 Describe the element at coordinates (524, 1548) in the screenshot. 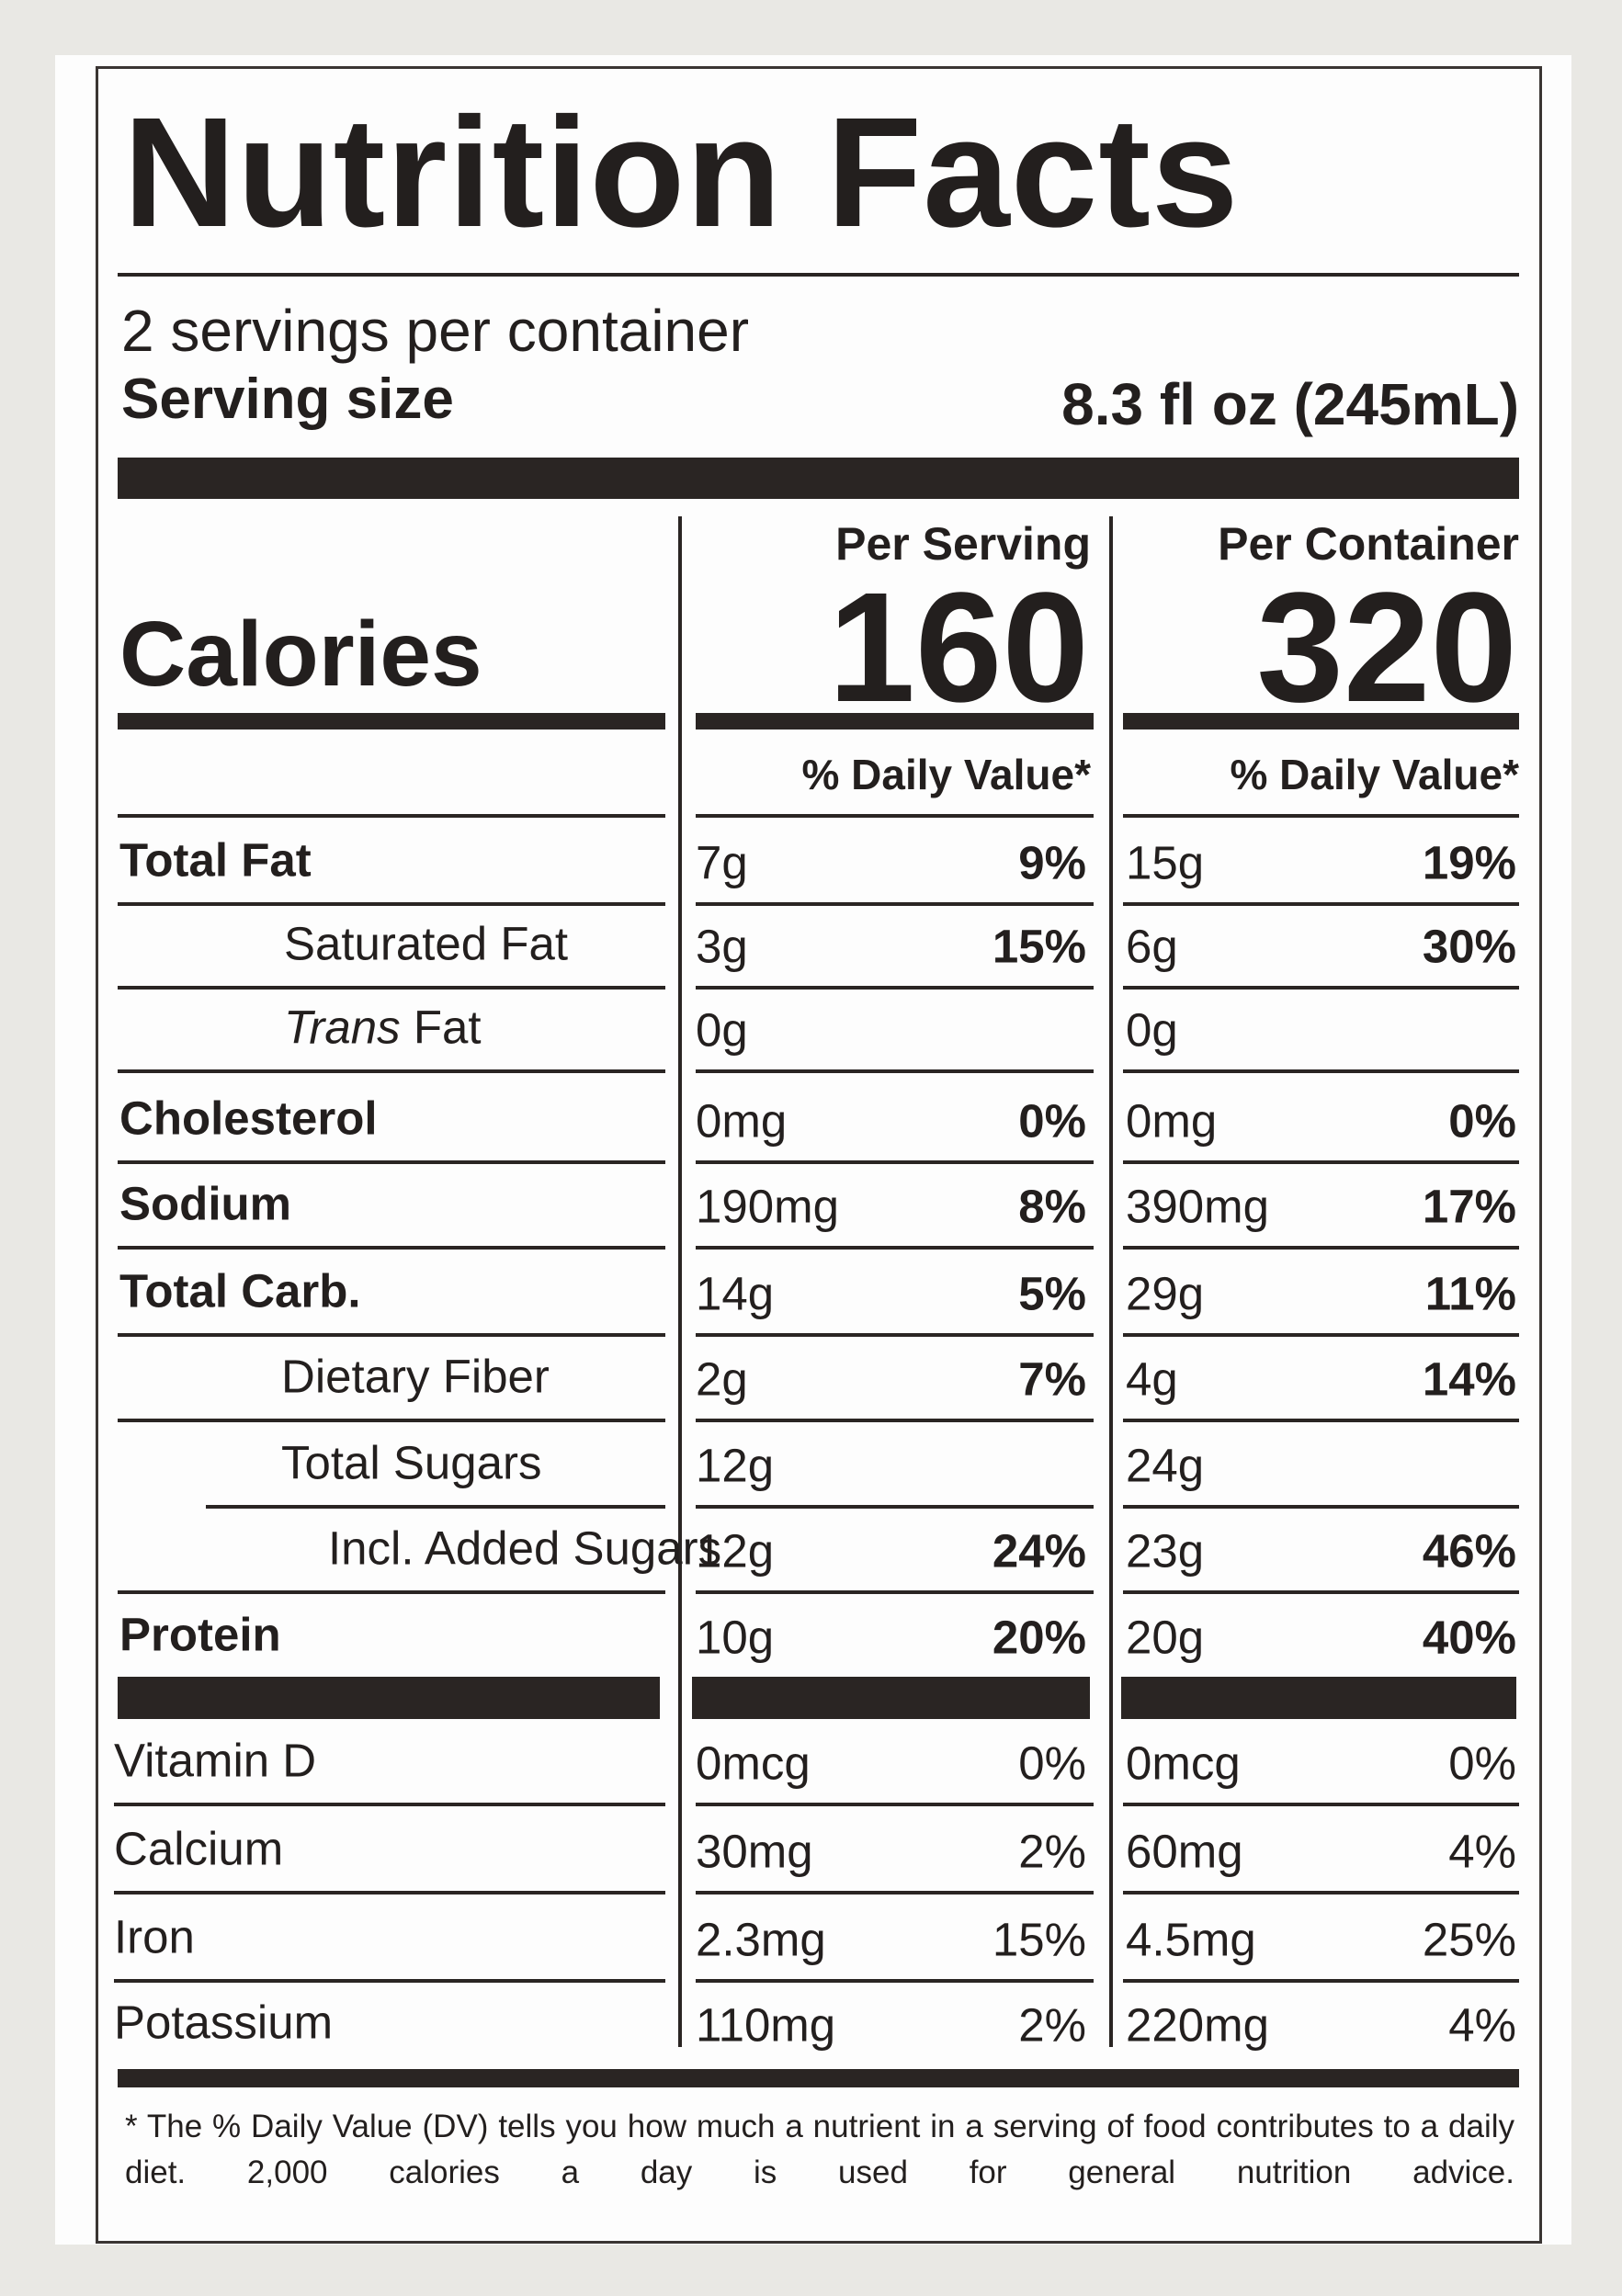

I see `nutrient-label: Incl. Added Sugars` at that location.